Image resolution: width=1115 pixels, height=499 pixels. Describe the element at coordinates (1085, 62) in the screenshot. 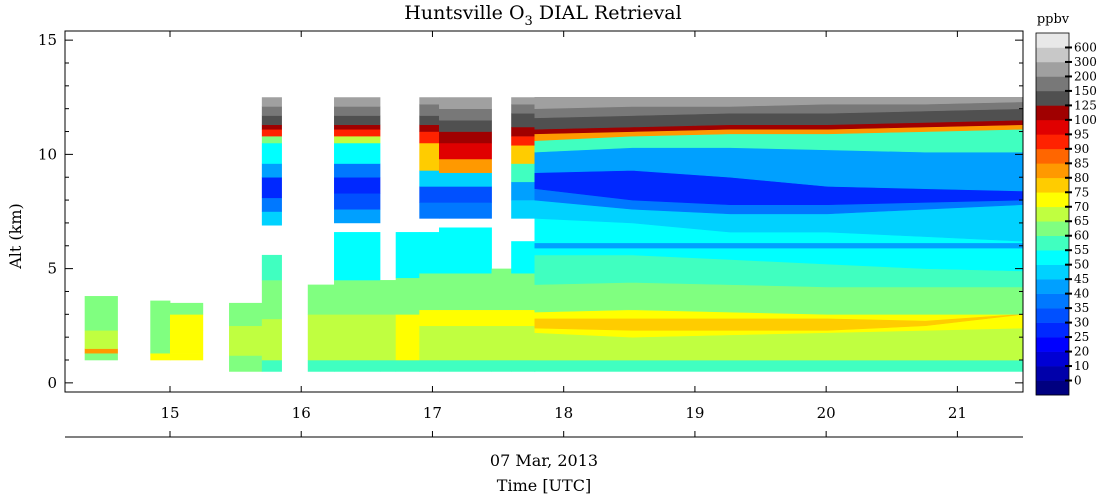

I see `colorbar-tick-label: 300` at that location.